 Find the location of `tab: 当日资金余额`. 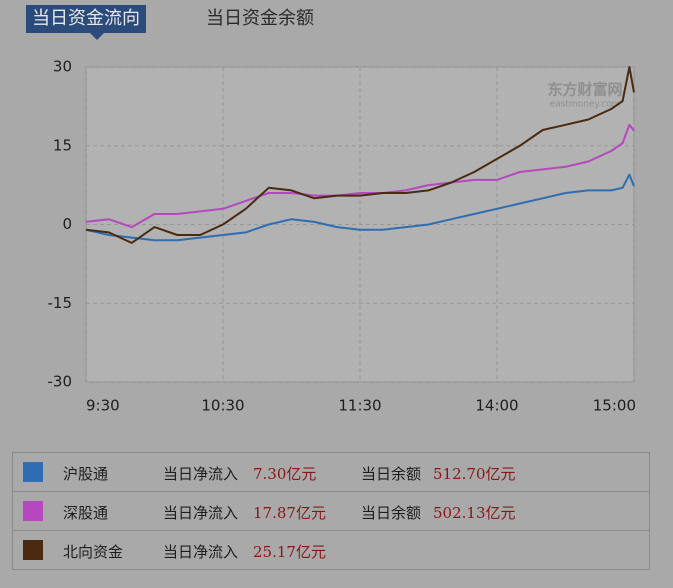

tab: 当日资金余额 is located at coordinates (260, 18).